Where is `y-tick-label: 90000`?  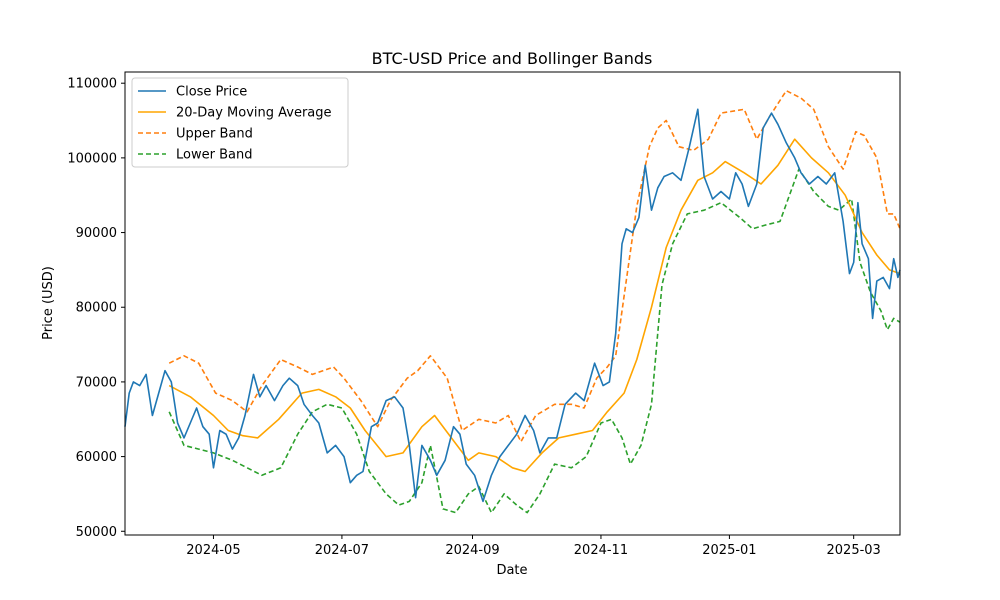
y-tick-label: 90000 is located at coordinates (96, 233).